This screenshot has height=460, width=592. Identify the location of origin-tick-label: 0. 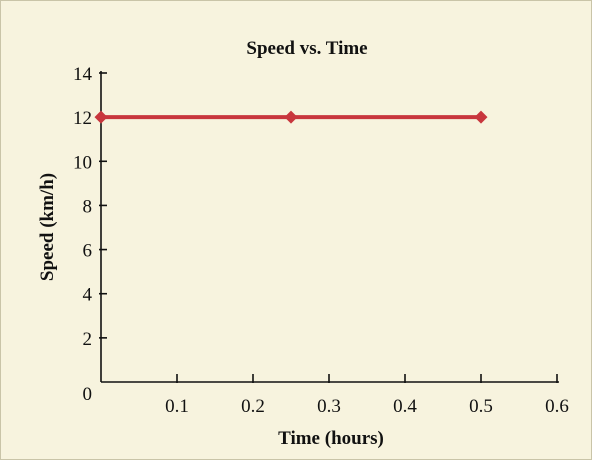
(88, 394).